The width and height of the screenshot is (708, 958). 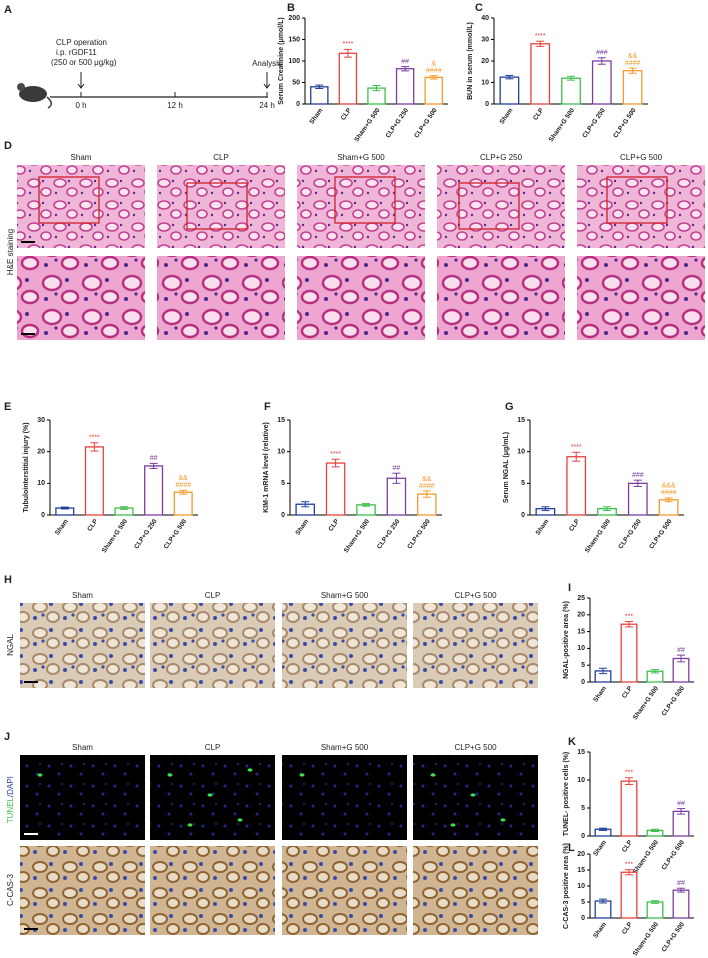 I want to click on x-tick-label: Sham, so click(x=507, y=116).